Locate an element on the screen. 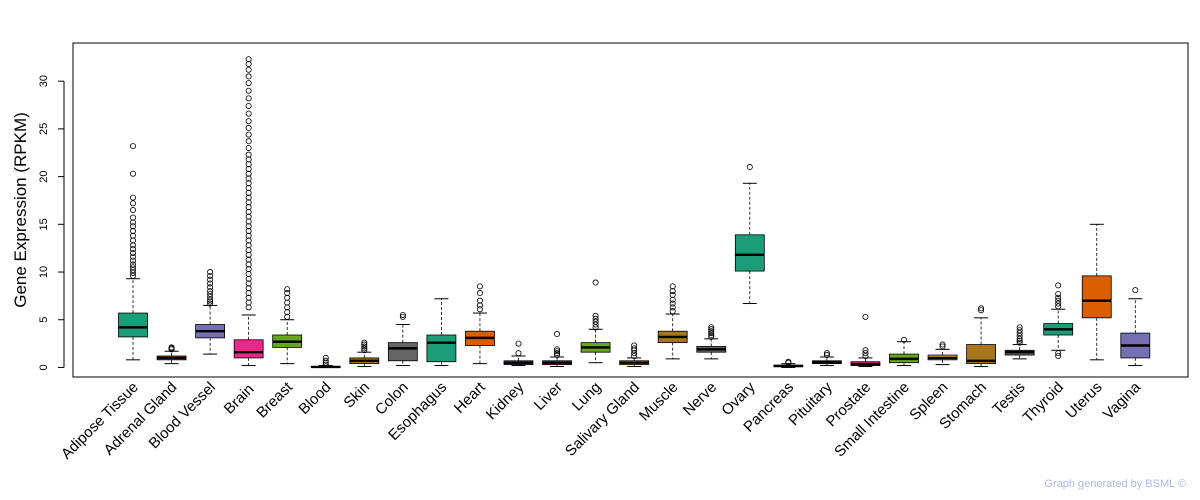 This screenshot has width=1200, height=500. y-tick-label: 5 is located at coordinates (44, 320).